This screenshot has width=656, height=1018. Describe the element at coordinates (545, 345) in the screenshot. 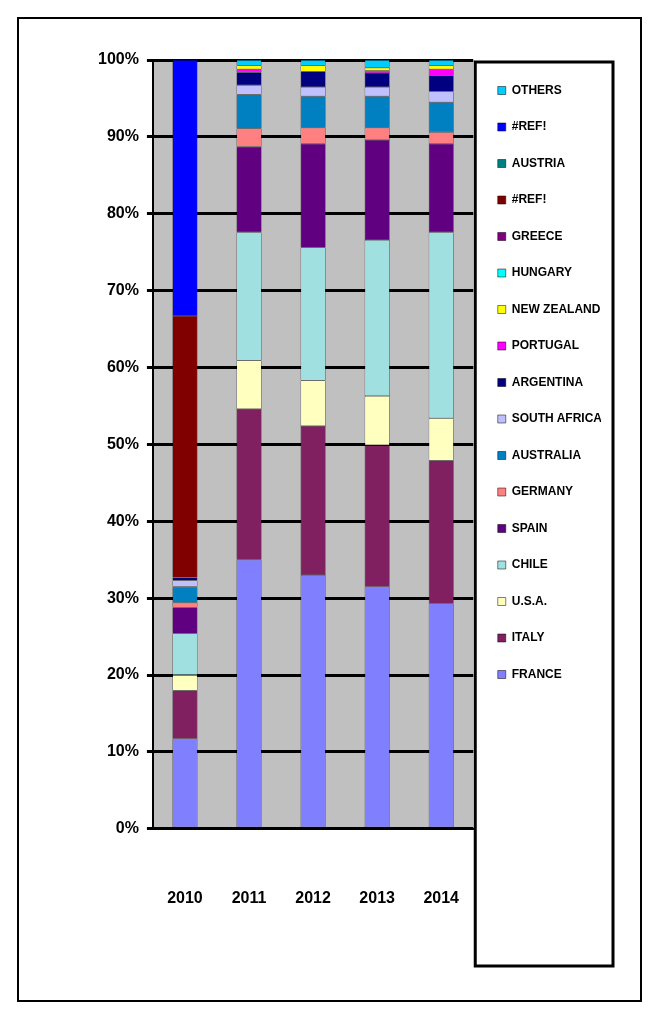

I see `legend-label: PORTUGAL` at that location.